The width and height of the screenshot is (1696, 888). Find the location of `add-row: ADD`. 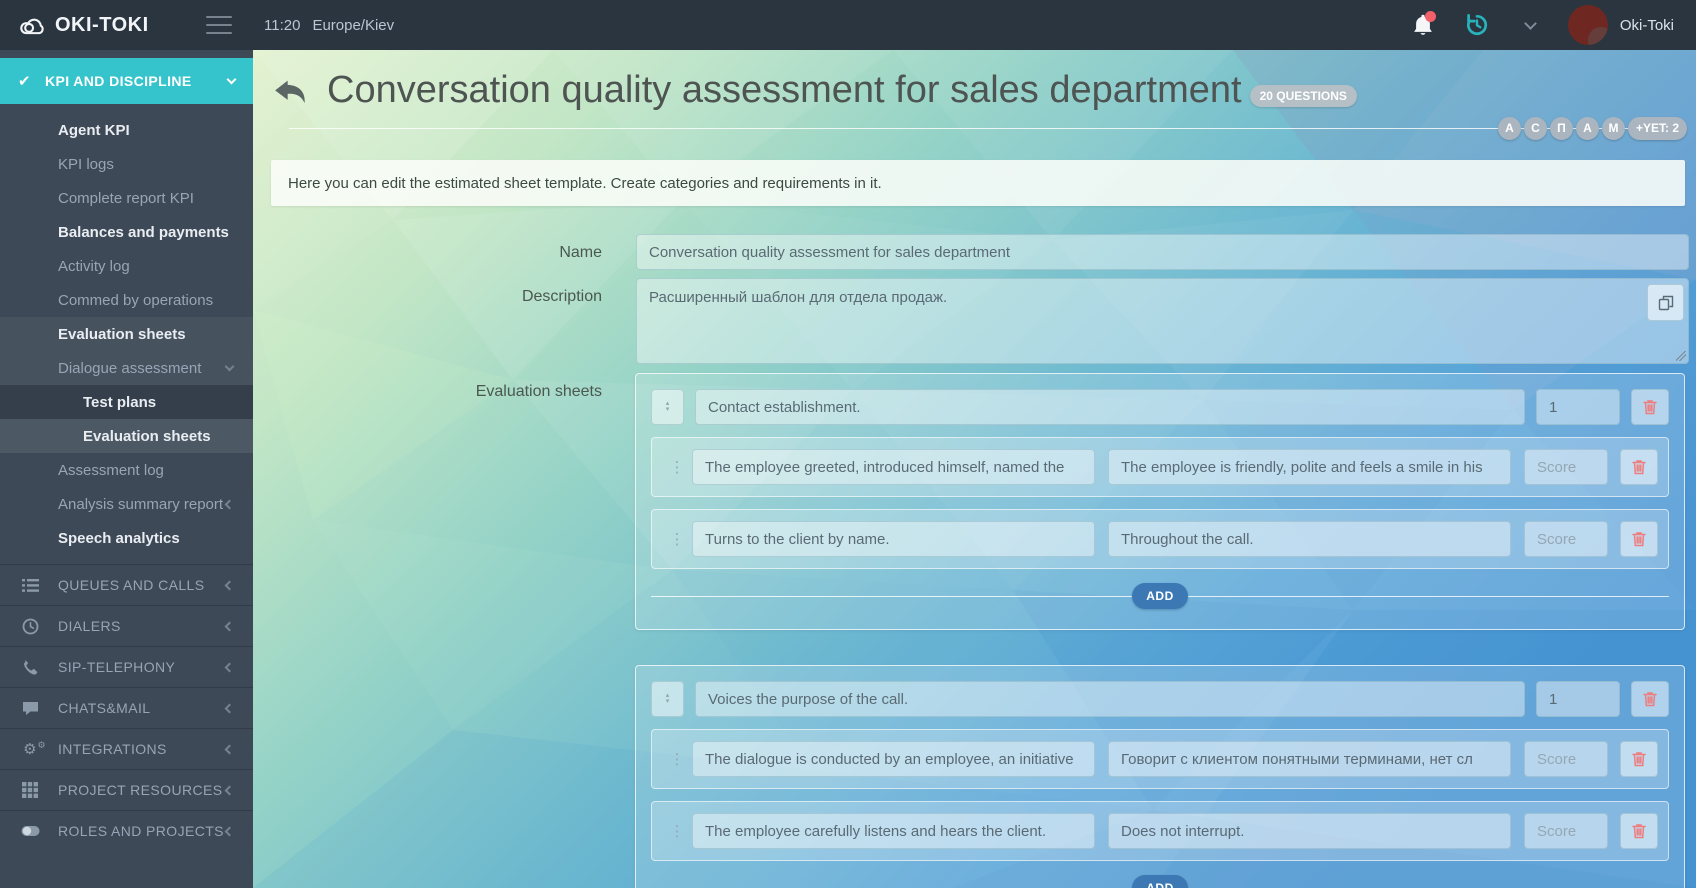

add-row: ADD is located at coordinates (1160, 596).